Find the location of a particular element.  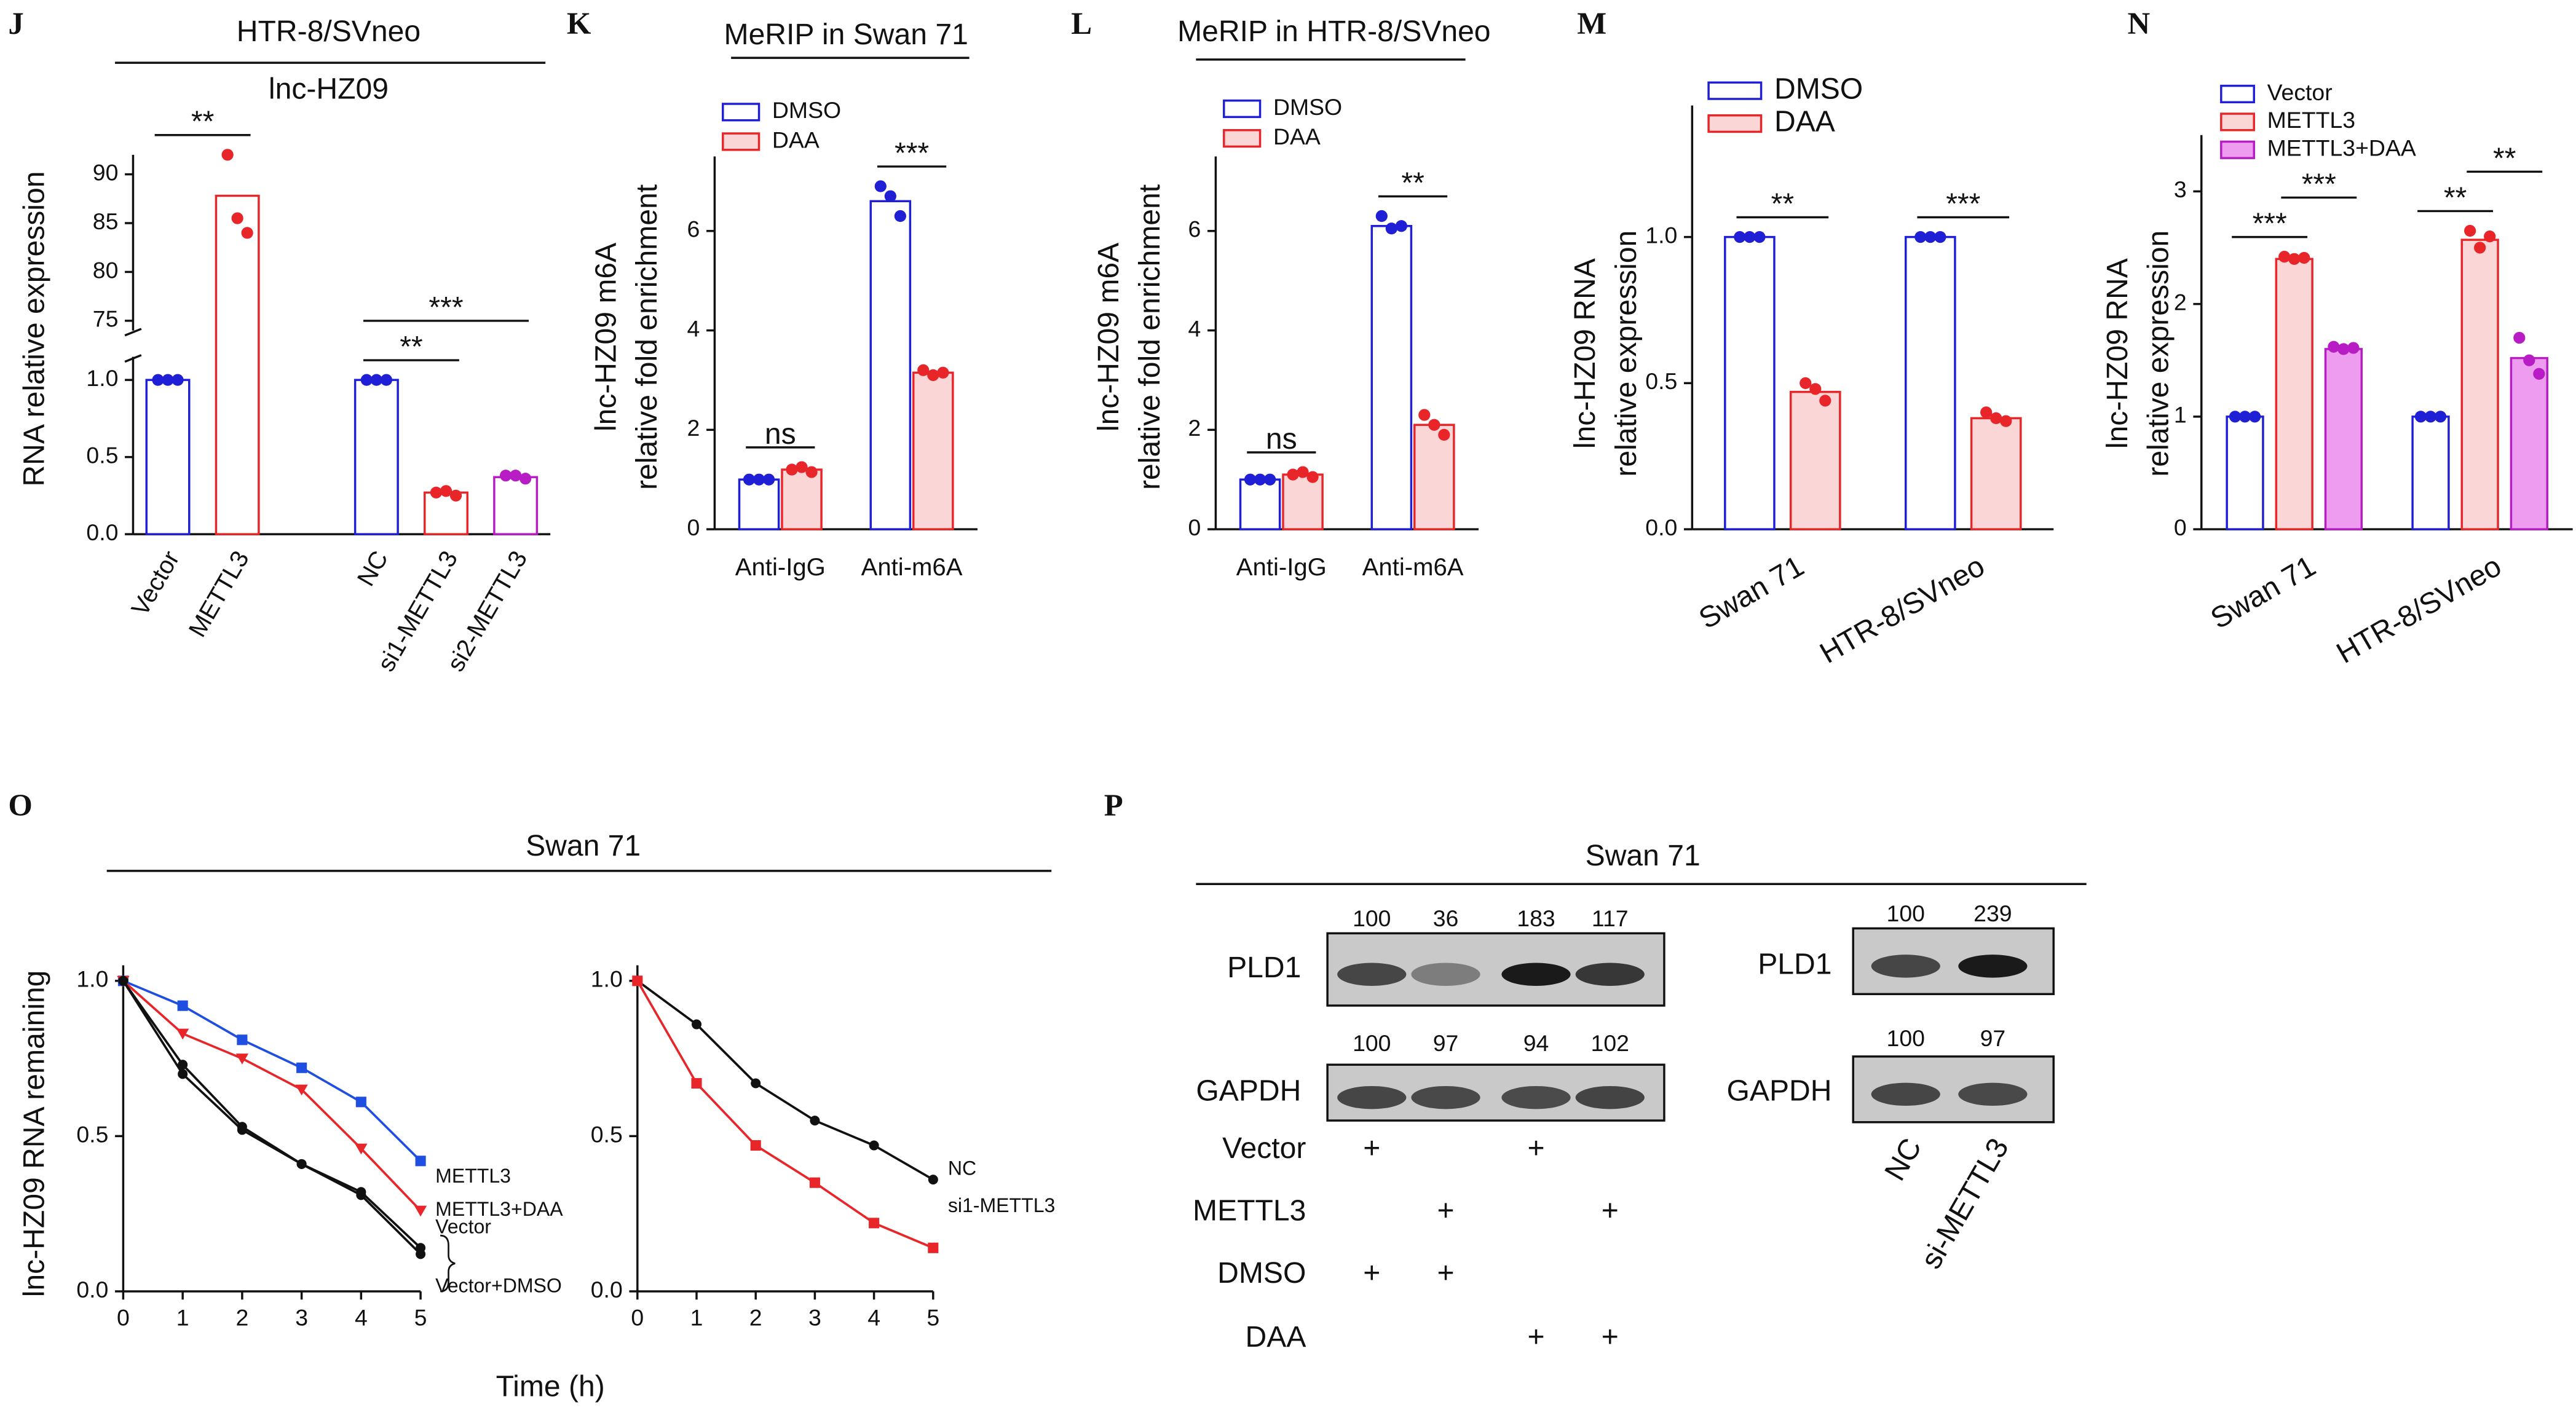

series-label: si1-METTL3 is located at coordinates (1002, 1205).